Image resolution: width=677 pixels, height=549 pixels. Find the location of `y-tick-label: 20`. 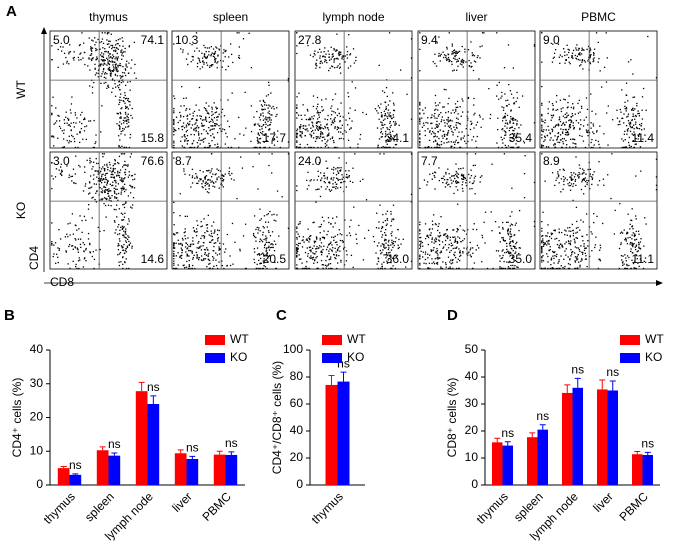

y-tick-label: 20 is located at coordinates (297, 457).